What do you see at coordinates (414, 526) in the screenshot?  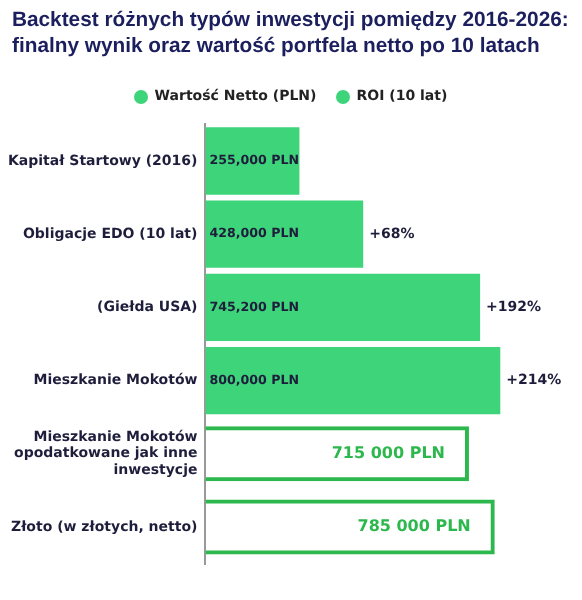 I see `data-label: 785 000 PLN` at bounding box center [414, 526].